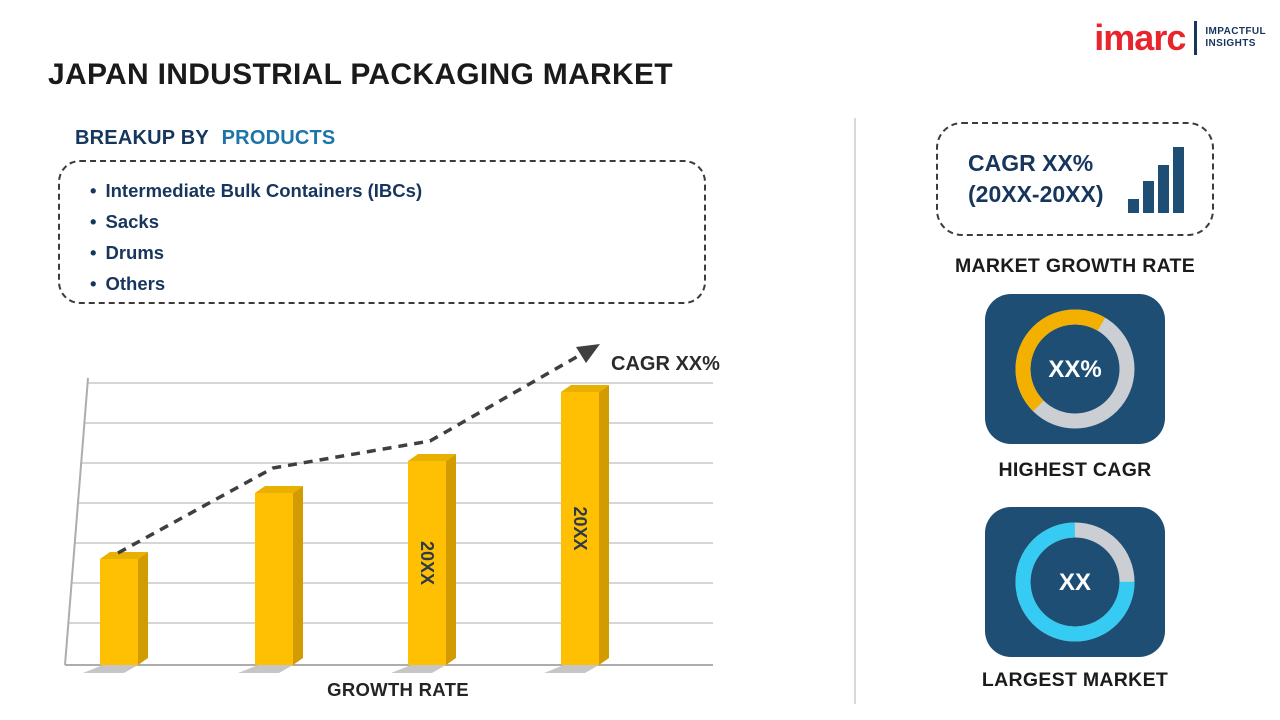 This screenshot has height=720, width=1280. I want to click on market-growth-rate-label: MARKET GROWTH RATE, so click(1075, 266).